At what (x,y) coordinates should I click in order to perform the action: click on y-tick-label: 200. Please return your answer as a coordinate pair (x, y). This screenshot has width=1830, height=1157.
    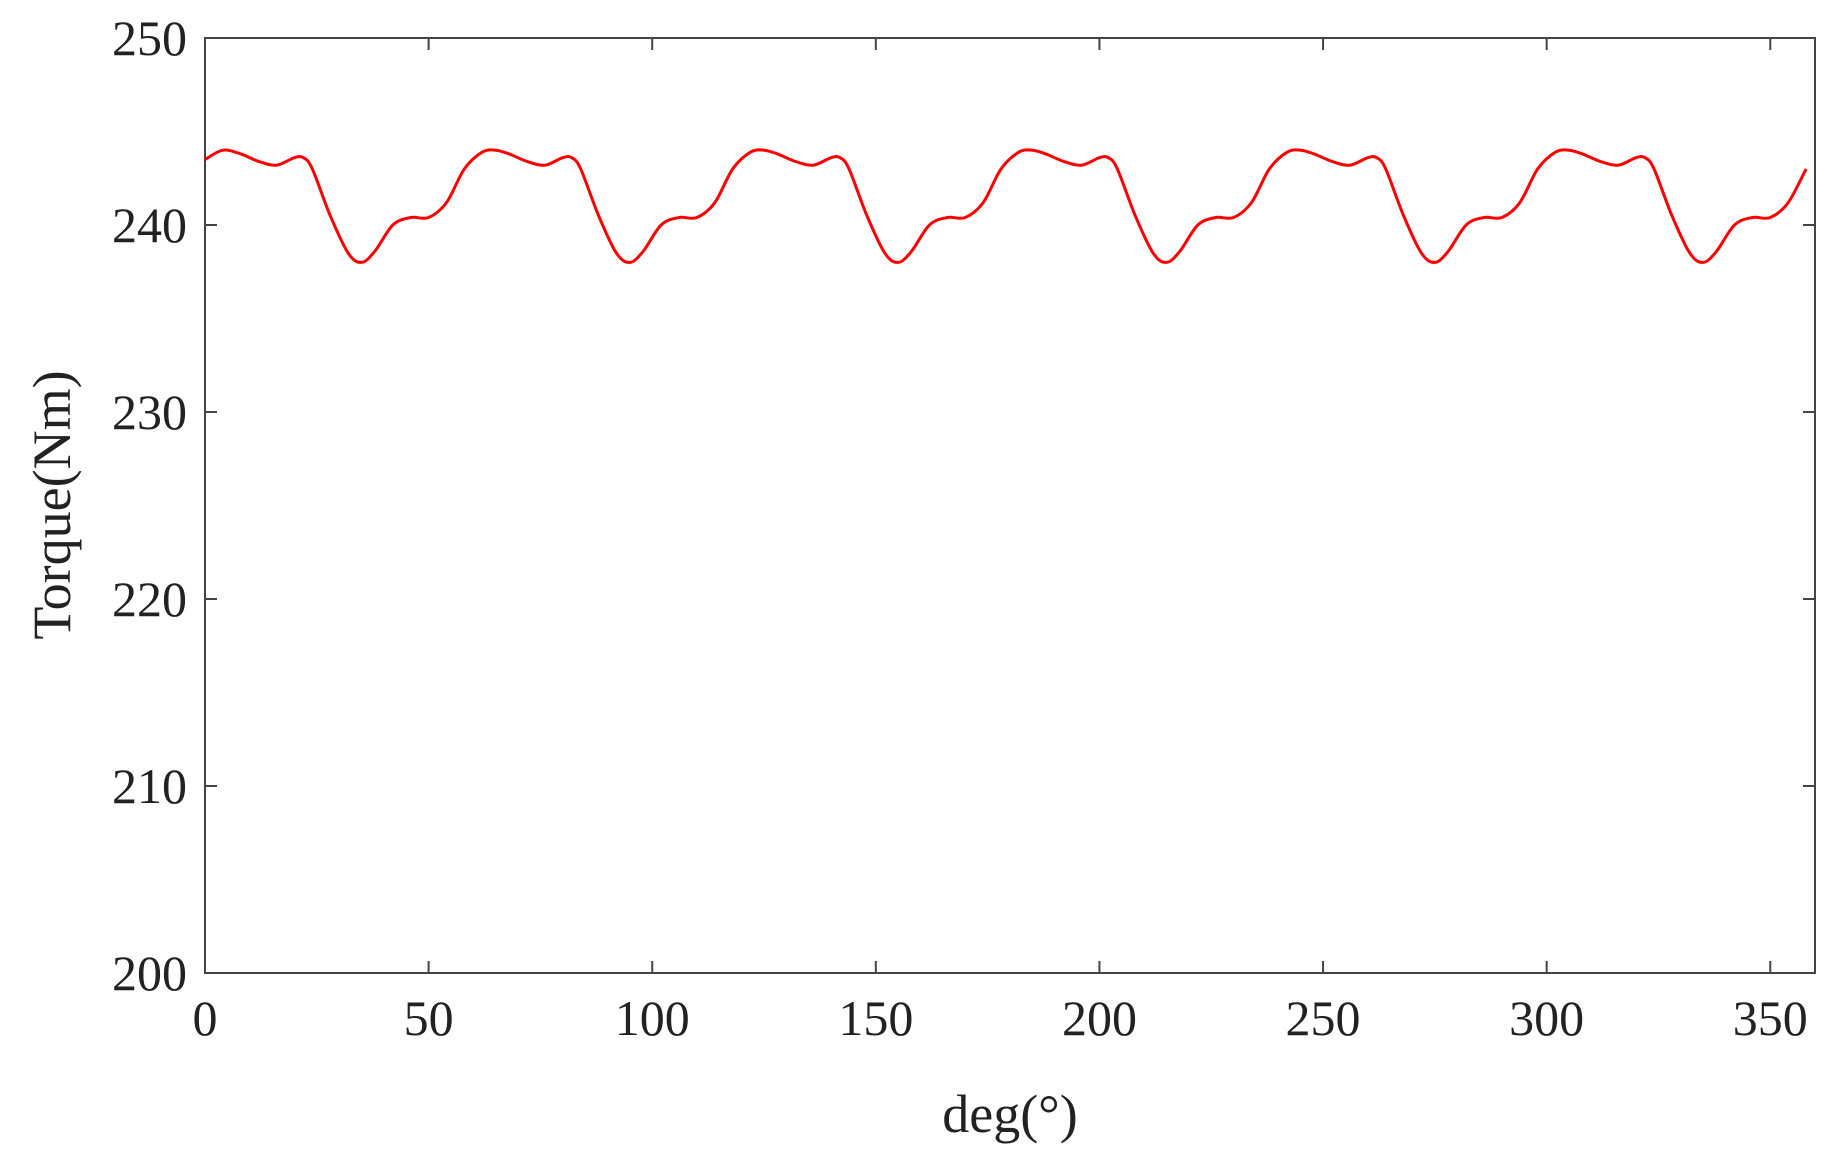
    Looking at the image, I should click on (149, 973).